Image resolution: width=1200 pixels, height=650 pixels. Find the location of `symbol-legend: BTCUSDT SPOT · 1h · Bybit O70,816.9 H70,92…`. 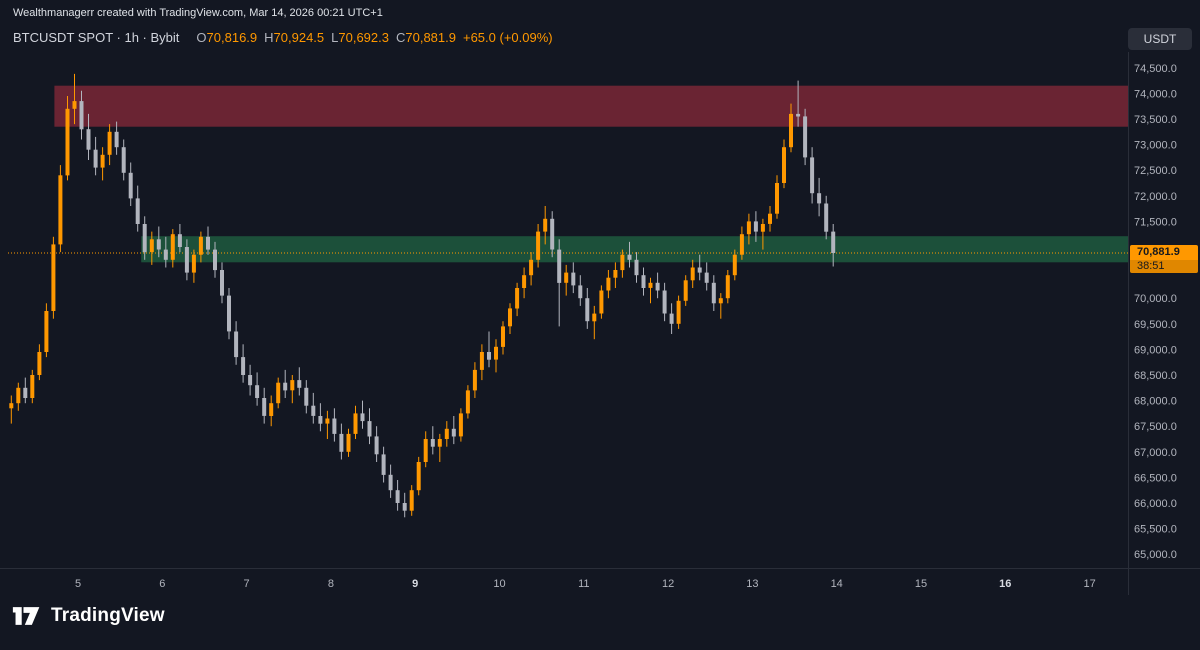

symbol-legend: BTCUSDT SPOT · 1h · Bybit O70,816.9 H70,92… is located at coordinates (283, 37).